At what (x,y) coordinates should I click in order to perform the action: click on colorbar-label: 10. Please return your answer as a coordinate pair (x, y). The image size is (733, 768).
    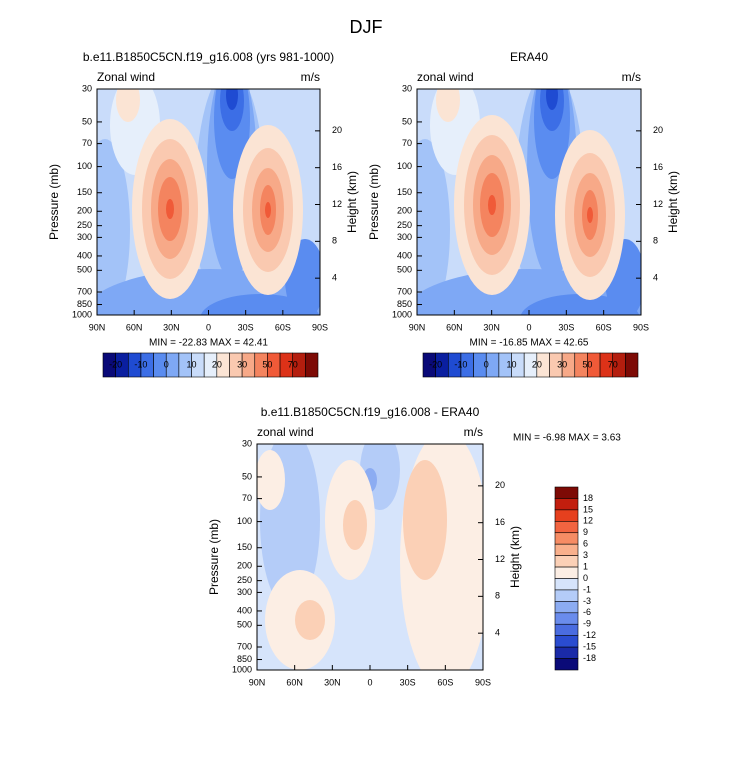
    Looking at the image, I should click on (192, 364).